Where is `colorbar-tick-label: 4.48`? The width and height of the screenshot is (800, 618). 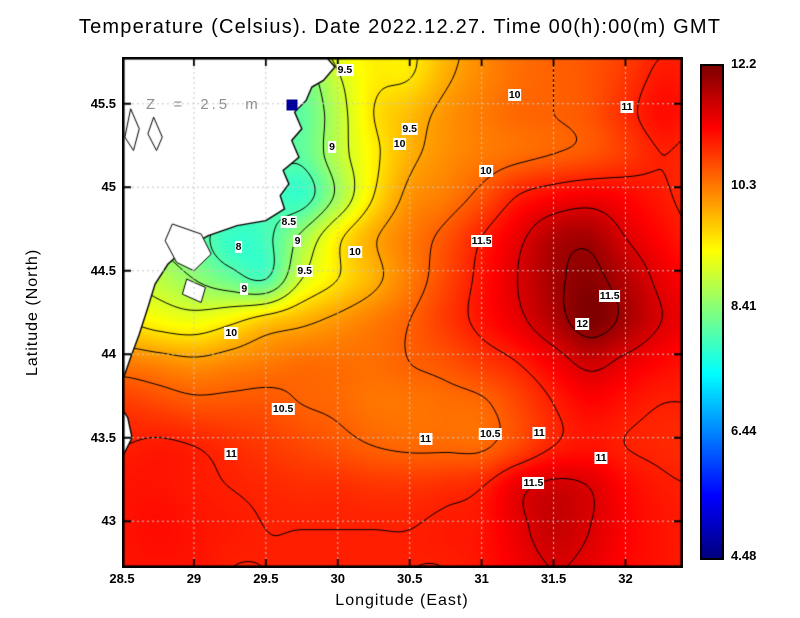
colorbar-tick-label: 4.48 is located at coordinates (744, 555).